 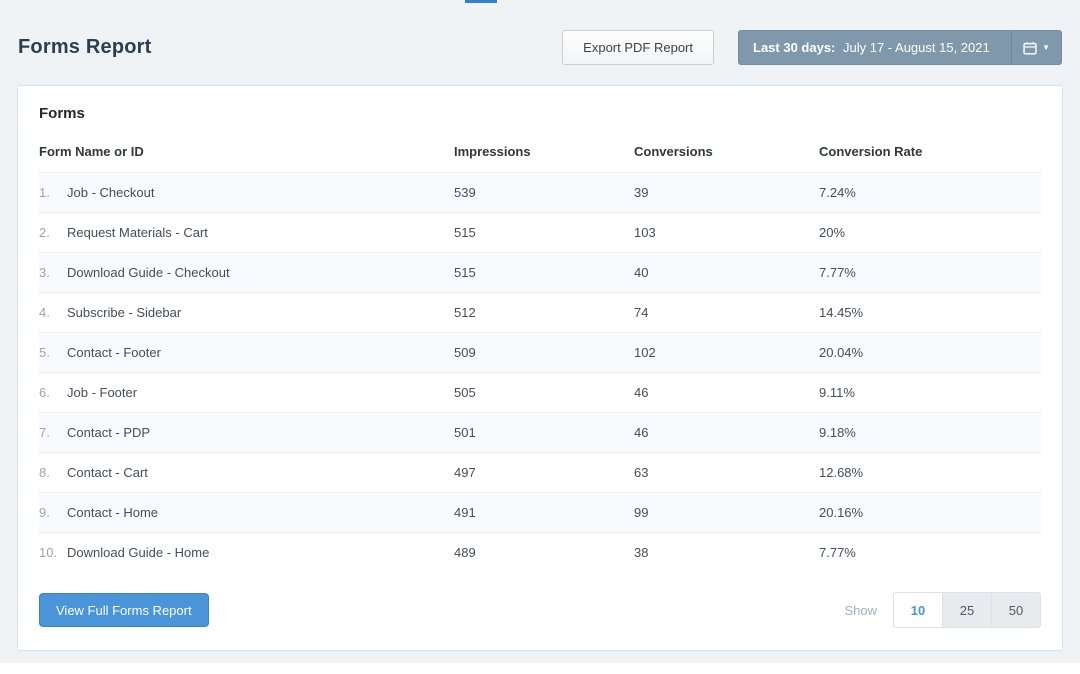 What do you see at coordinates (102, 392) in the screenshot?
I see `form-name: Job - Footer` at bounding box center [102, 392].